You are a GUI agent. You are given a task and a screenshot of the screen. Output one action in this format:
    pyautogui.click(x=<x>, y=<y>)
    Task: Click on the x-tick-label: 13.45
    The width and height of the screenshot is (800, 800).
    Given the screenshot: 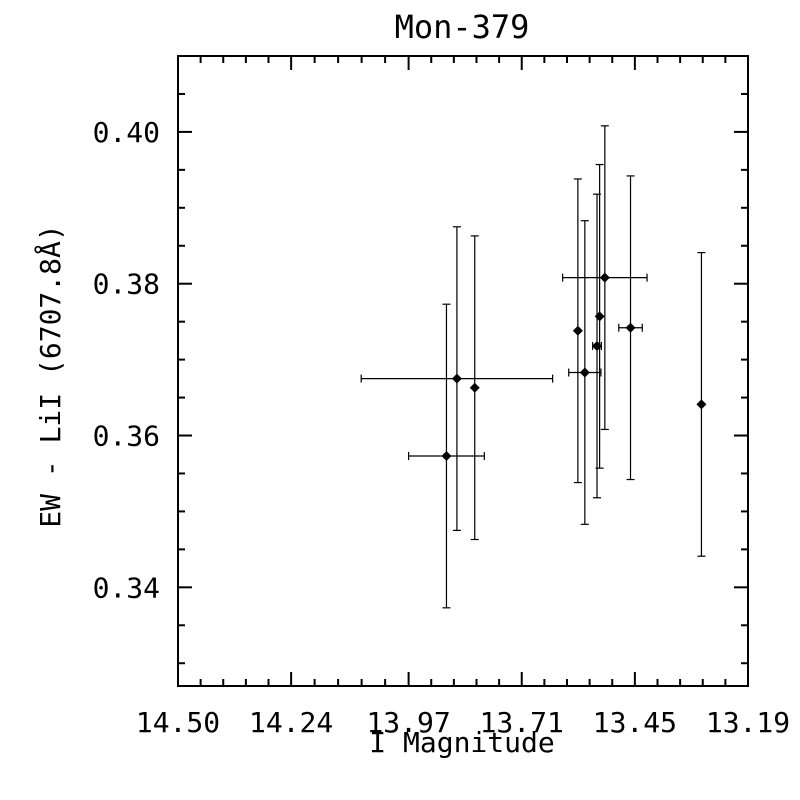 What is the action you would take?
    pyautogui.click(x=635, y=722)
    